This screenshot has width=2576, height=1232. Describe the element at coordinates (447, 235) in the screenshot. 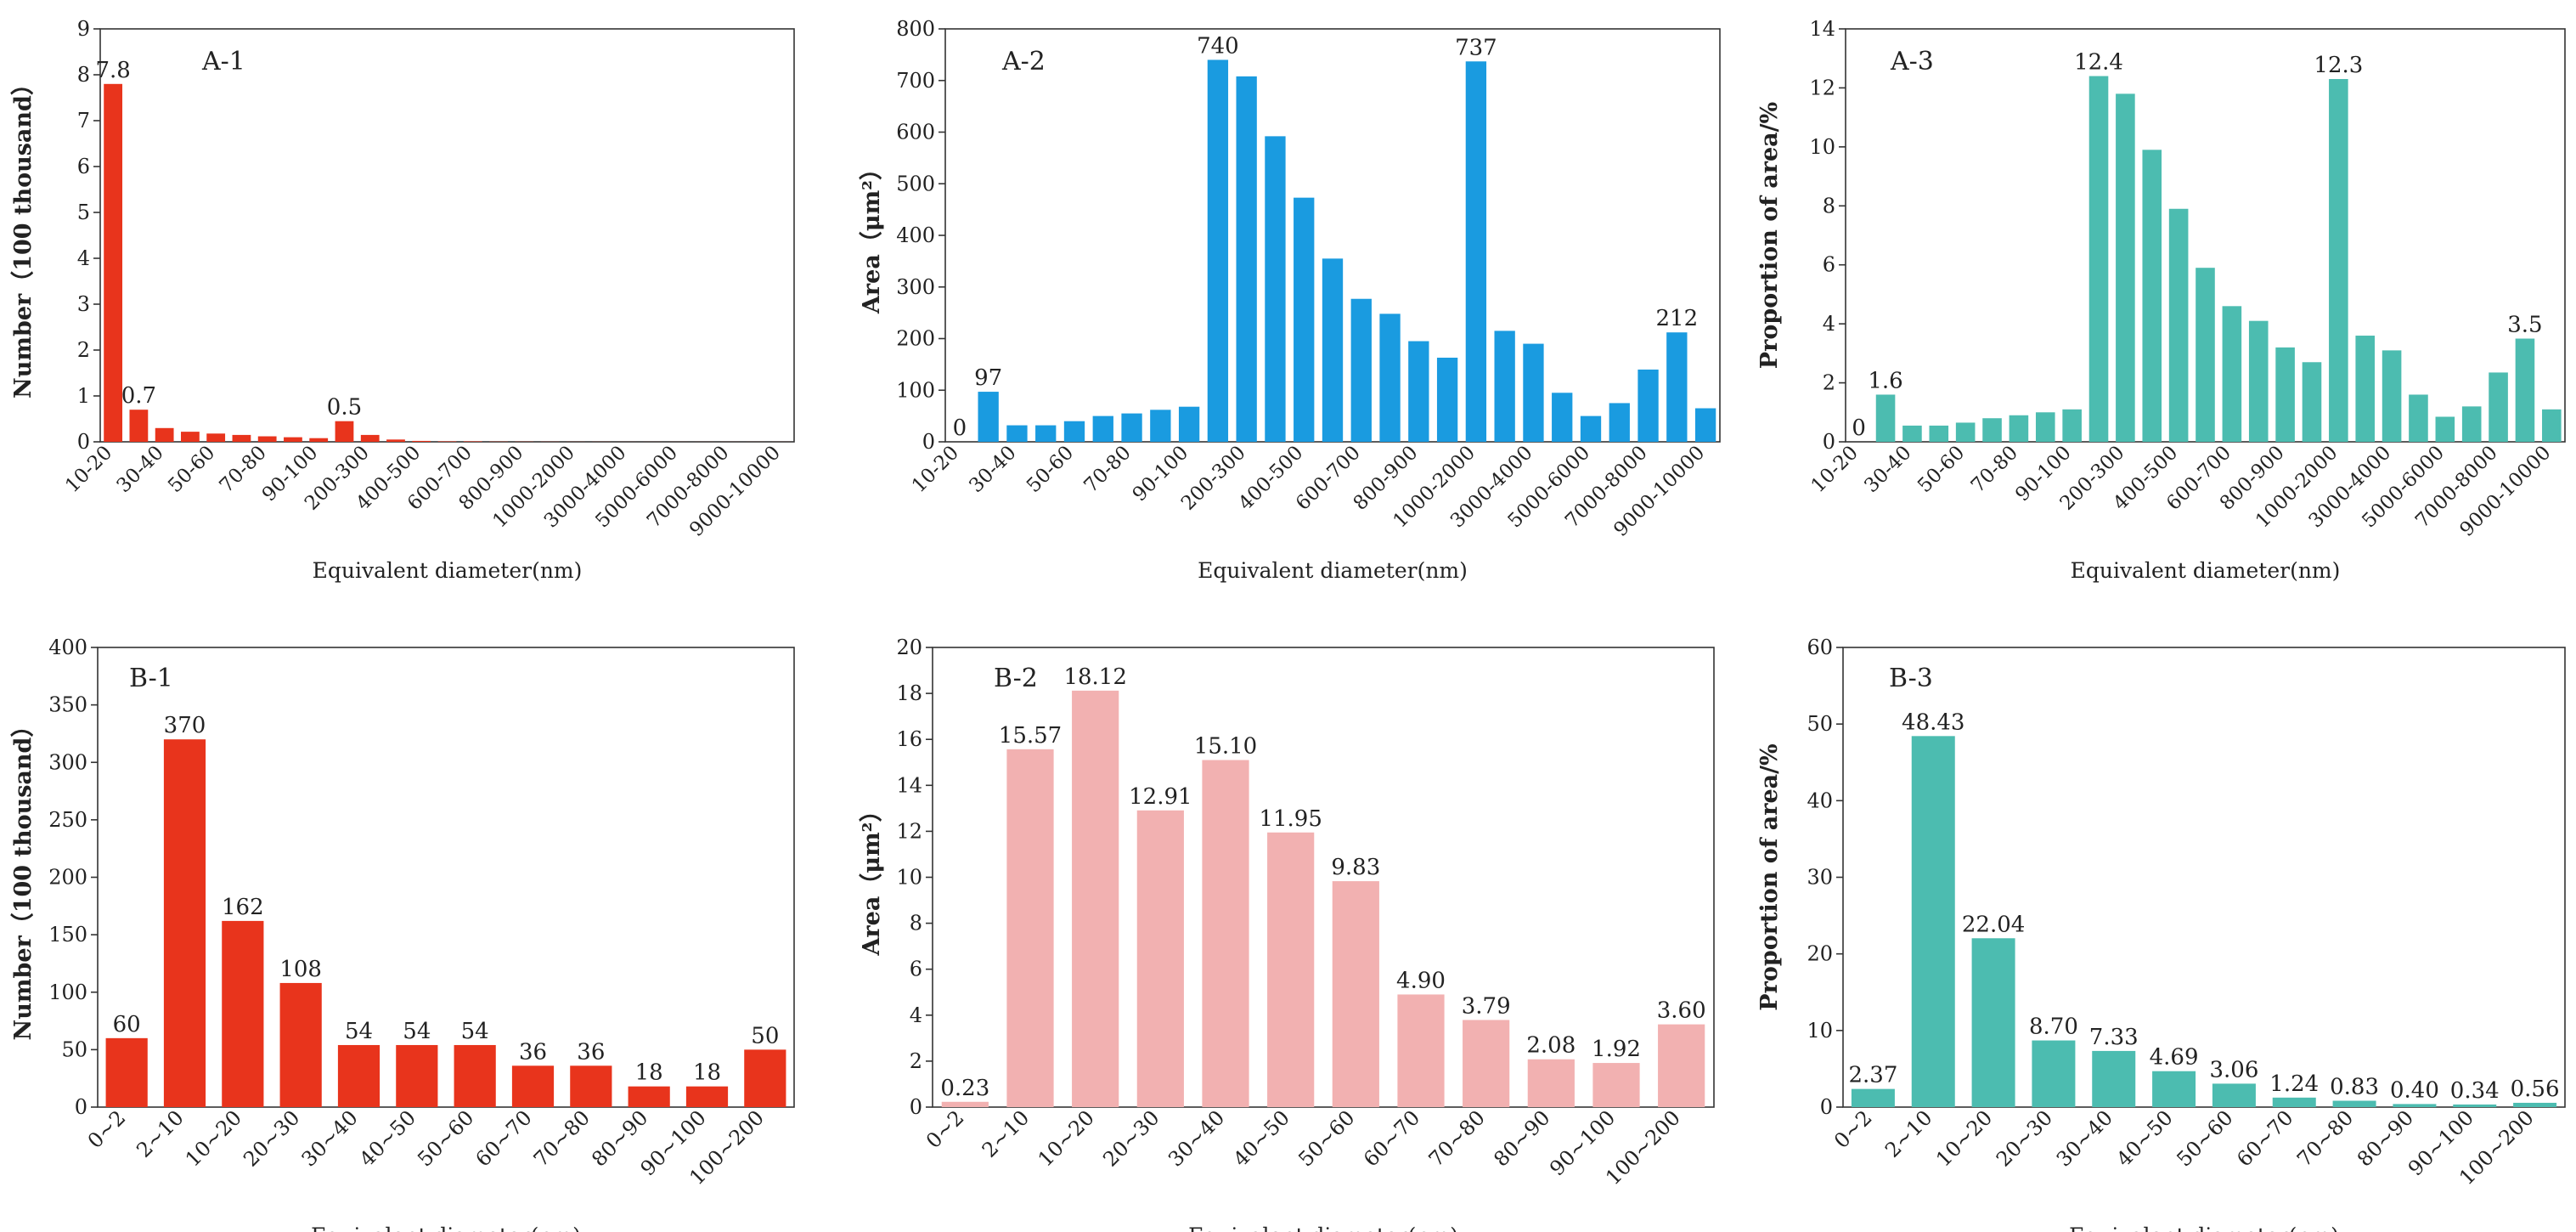

I see `plot-frame` at that location.